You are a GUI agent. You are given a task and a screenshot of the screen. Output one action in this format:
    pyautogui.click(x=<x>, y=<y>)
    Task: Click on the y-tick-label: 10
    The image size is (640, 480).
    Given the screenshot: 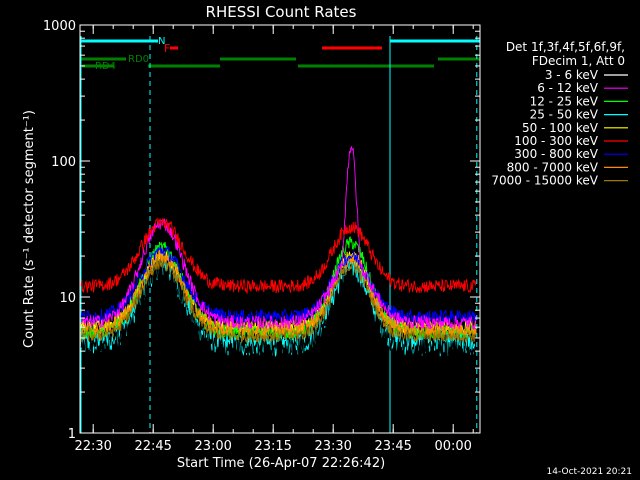 What is the action you would take?
    pyautogui.click(x=67, y=298)
    